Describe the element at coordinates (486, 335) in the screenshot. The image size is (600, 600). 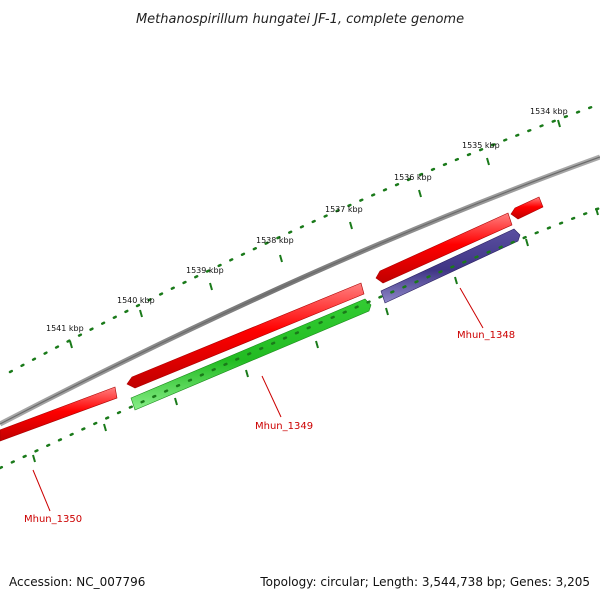
I see `gene-label-mhun-1348: Mhun_1348` at that location.